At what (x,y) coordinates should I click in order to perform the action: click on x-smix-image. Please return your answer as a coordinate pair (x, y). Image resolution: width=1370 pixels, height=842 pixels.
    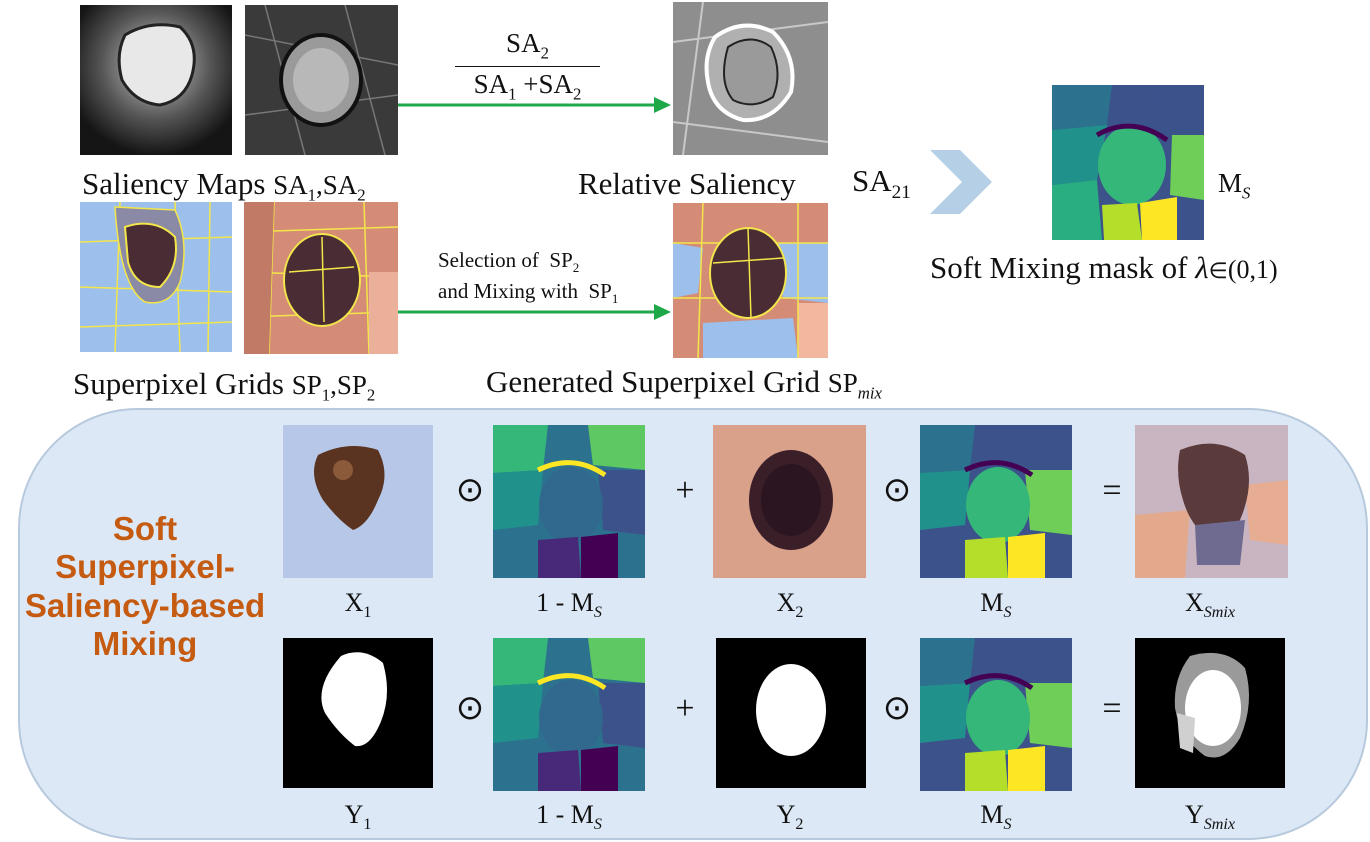
    Looking at the image, I should click on (1211, 501).